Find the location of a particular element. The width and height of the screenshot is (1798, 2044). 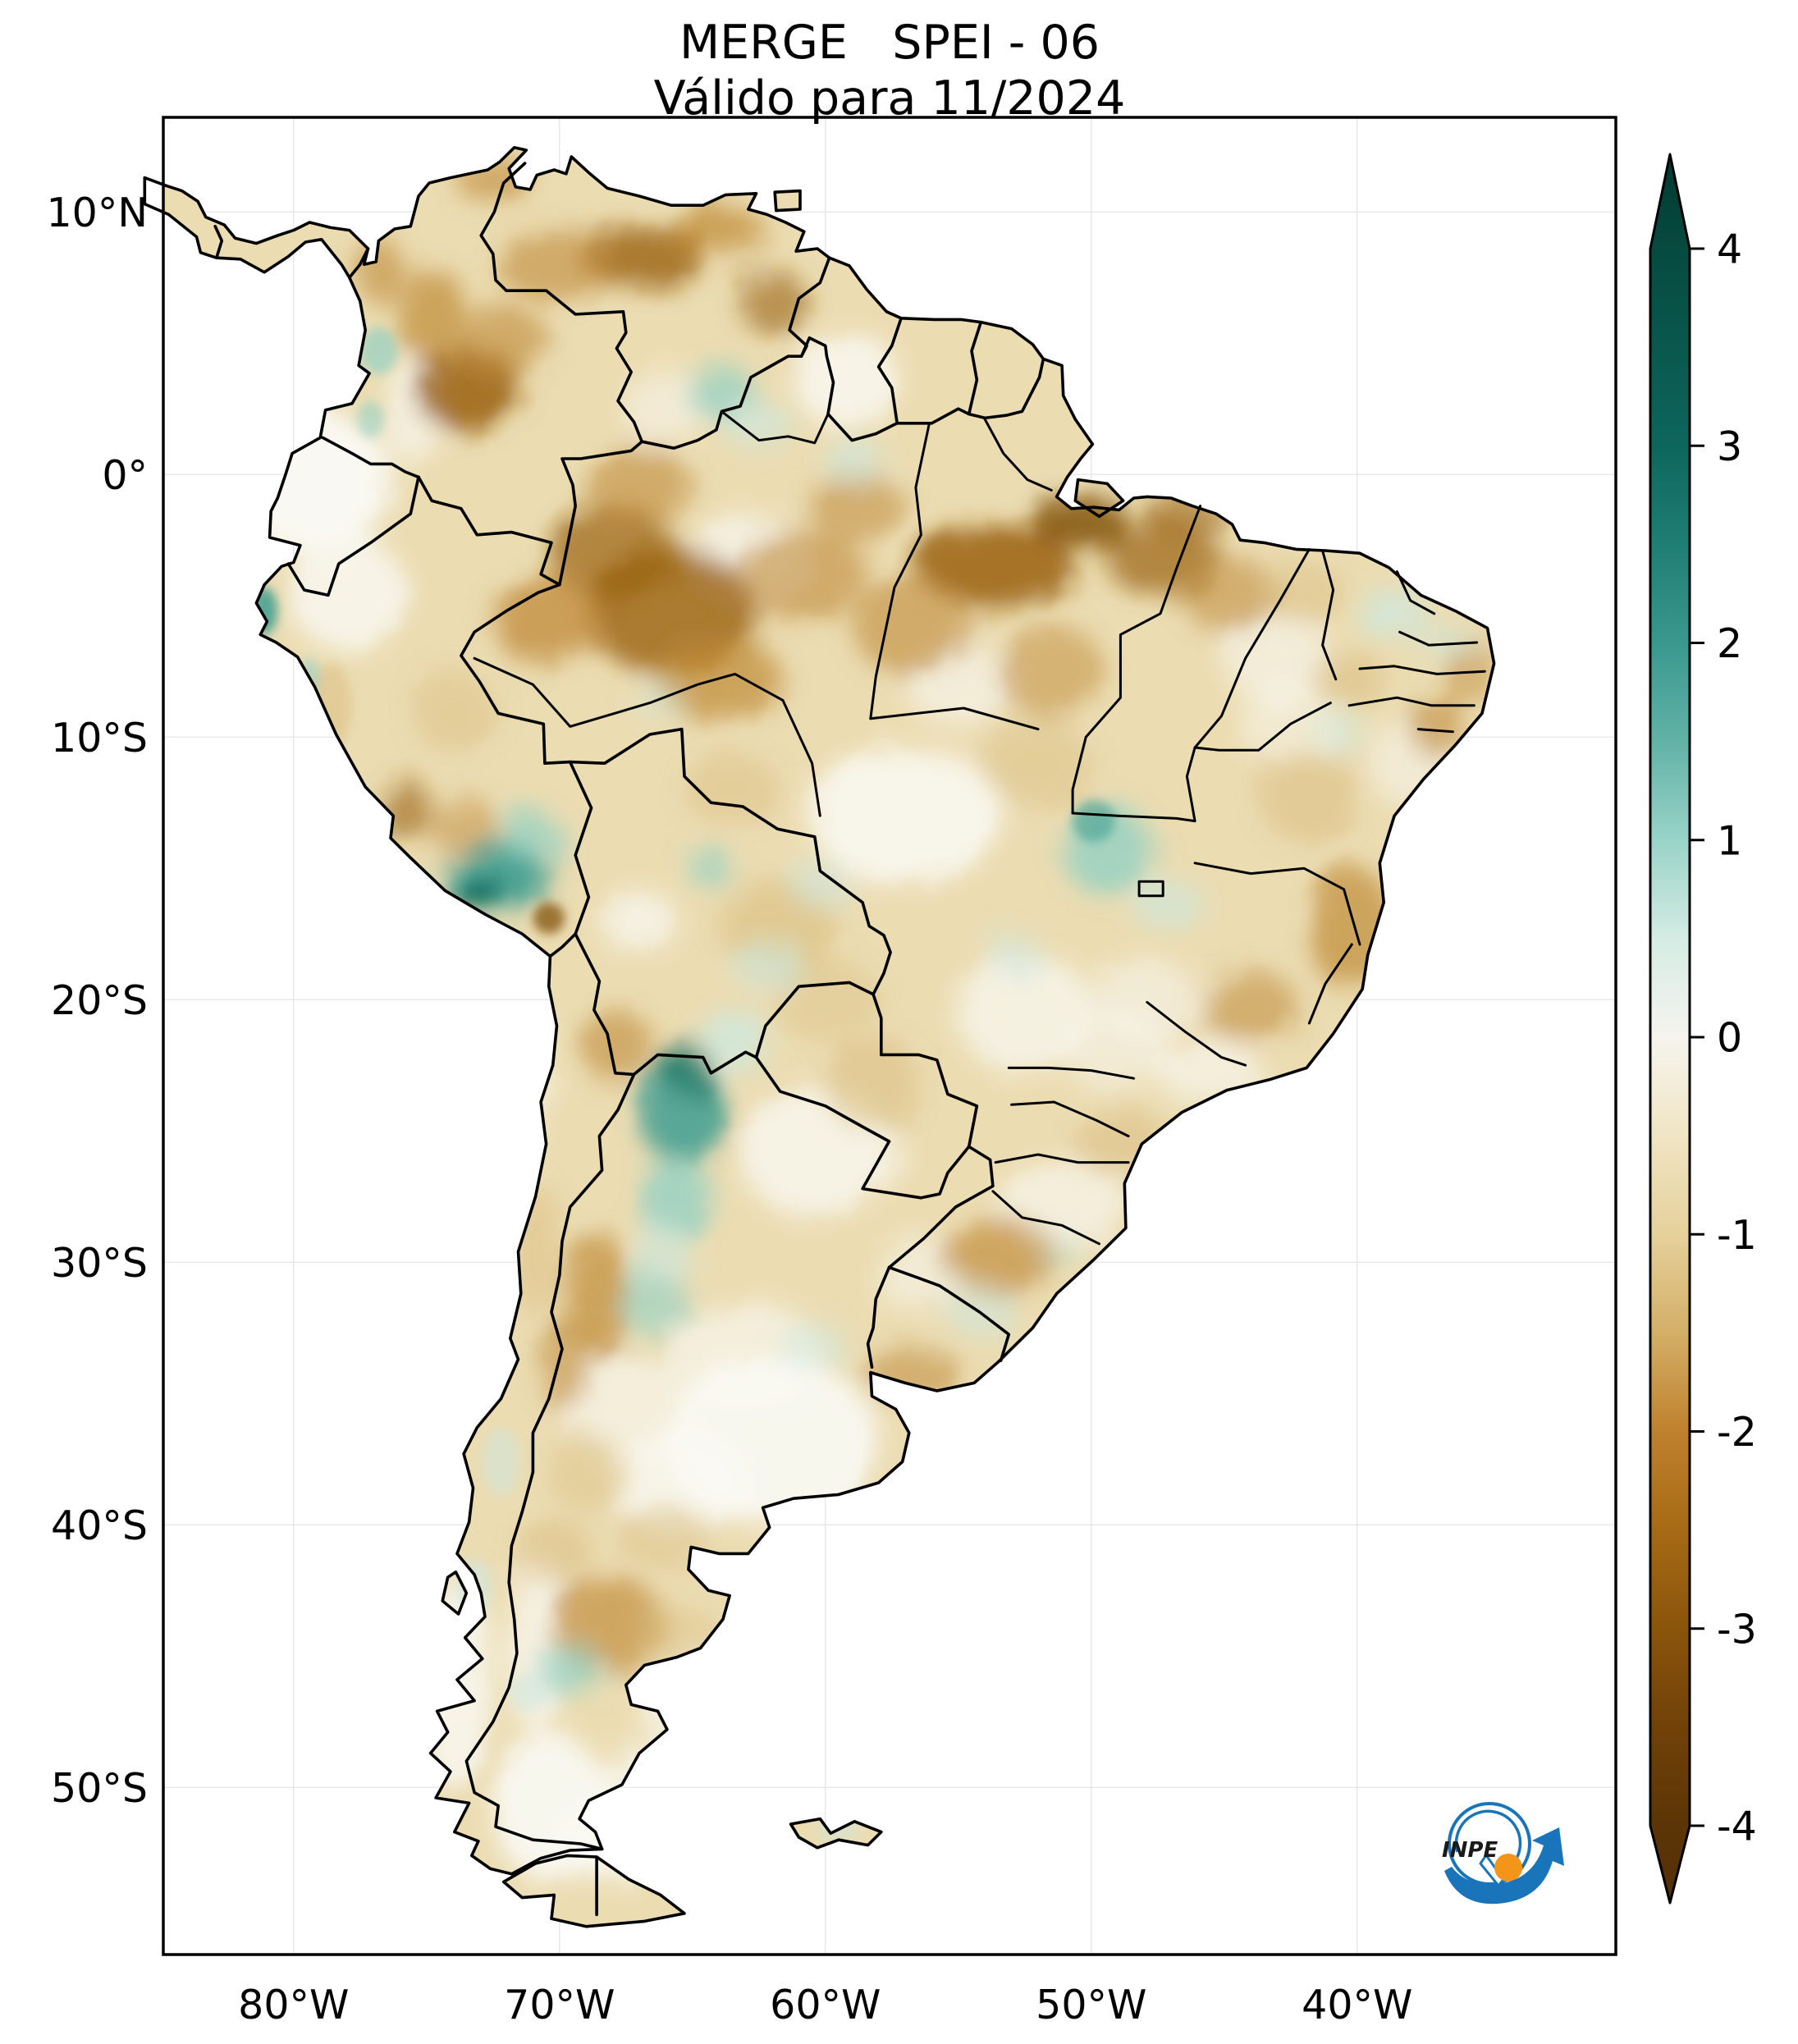

lon-tick-label: 40°W is located at coordinates (1357, 2005).